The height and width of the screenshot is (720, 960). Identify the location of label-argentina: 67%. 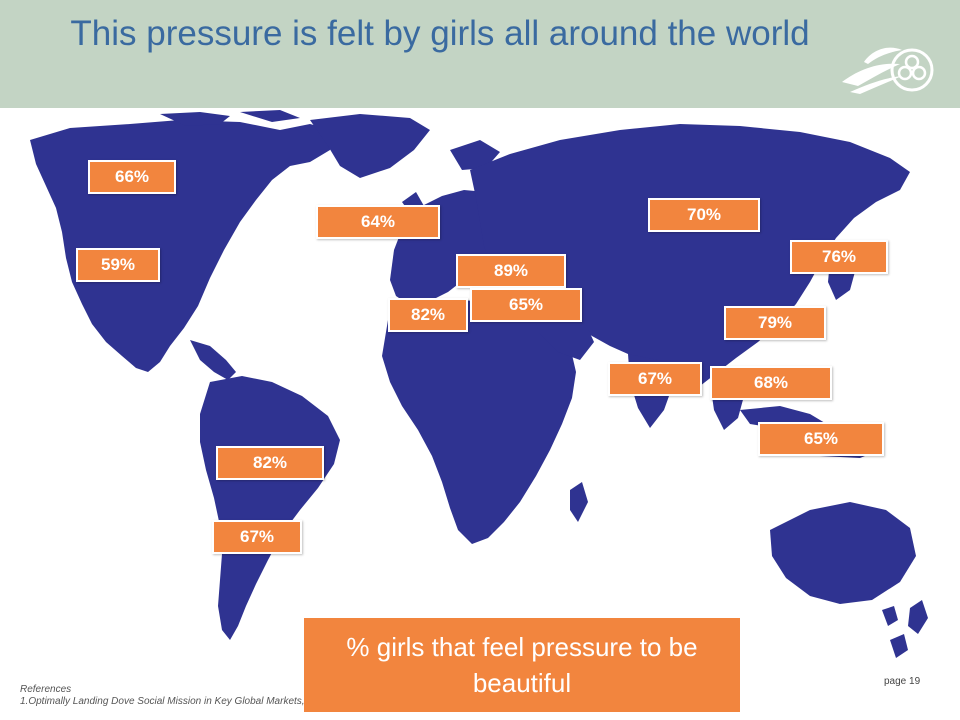
(257, 537).